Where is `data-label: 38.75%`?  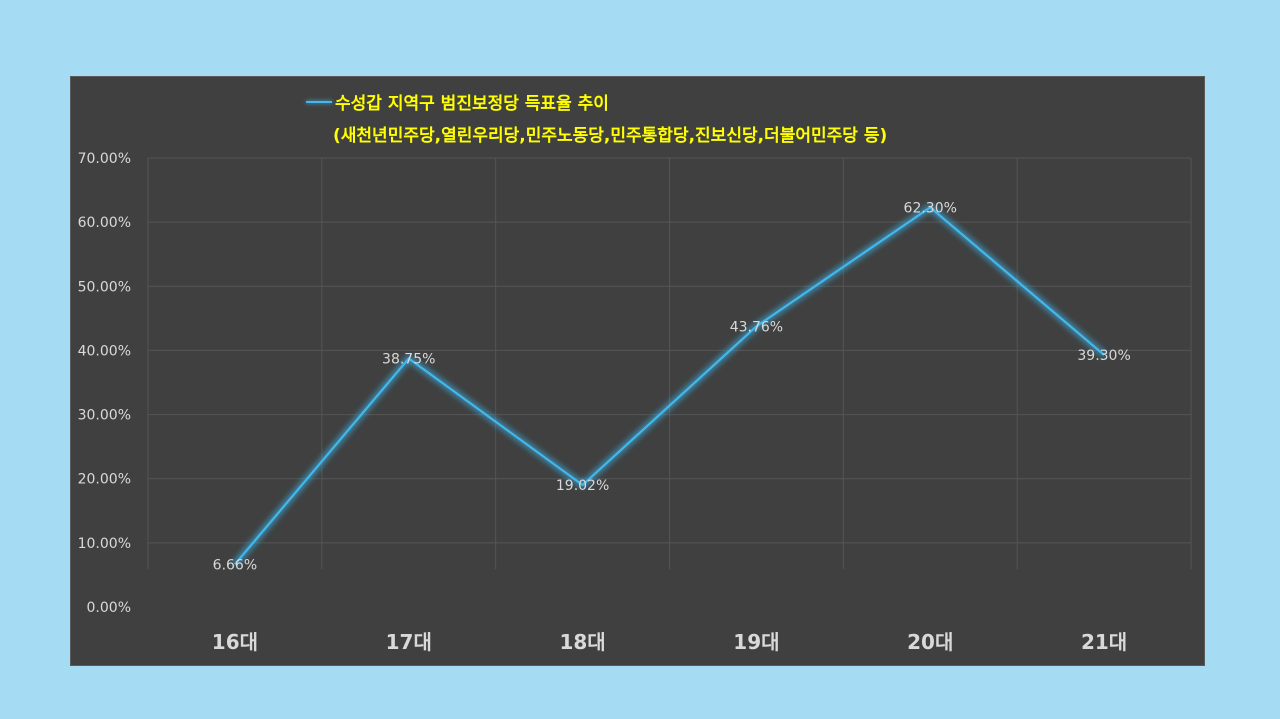
data-label: 38.75% is located at coordinates (408, 359).